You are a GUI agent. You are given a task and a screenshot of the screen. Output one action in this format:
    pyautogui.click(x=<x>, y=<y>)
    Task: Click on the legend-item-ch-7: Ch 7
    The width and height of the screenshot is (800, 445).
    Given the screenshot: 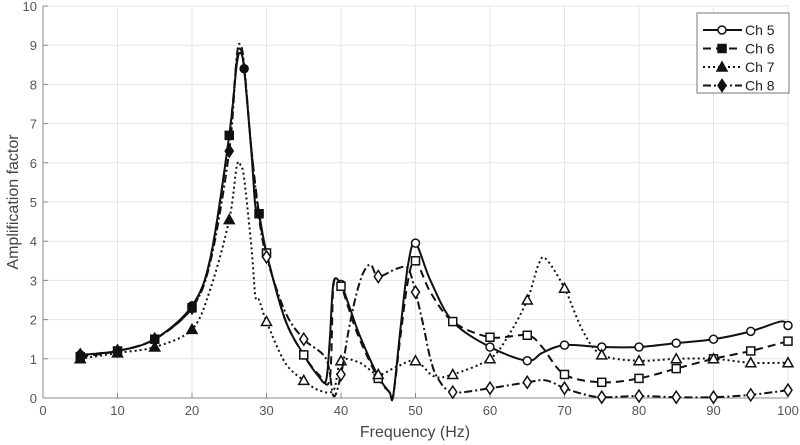 What is the action you would take?
    pyautogui.click(x=739, y=67)
    